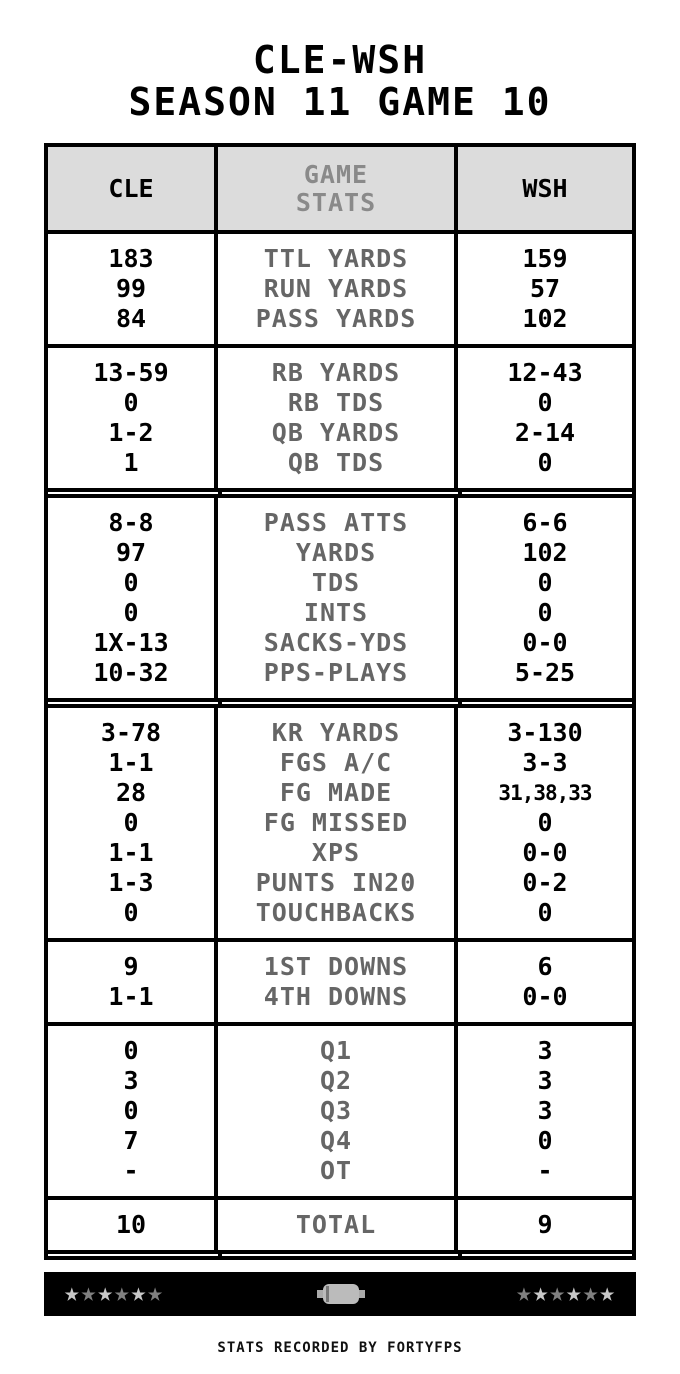 The width and height of the screenshot is (680, 1374). Describe the element at coordinates (336, 1140) in the screenshot. I see `stat-label: Q4` at that location.